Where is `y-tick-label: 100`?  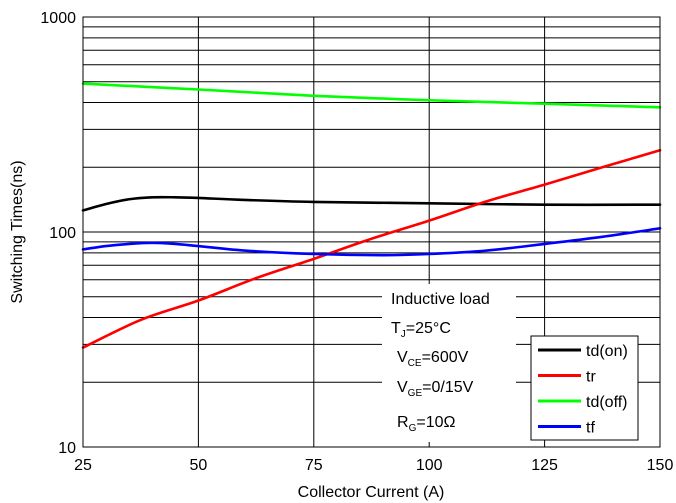
y-tick-label: 100 is located at coordinates (62, 233).